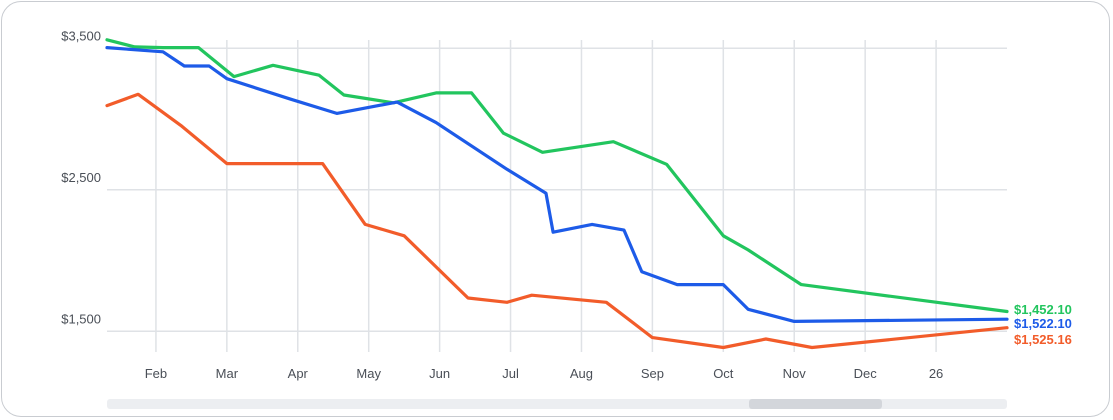 This screenshot has height=420, width=1113. Describe the element at coordinates (227, 373) in the screenshot. I see `x-tick-label: Mar` at that location.